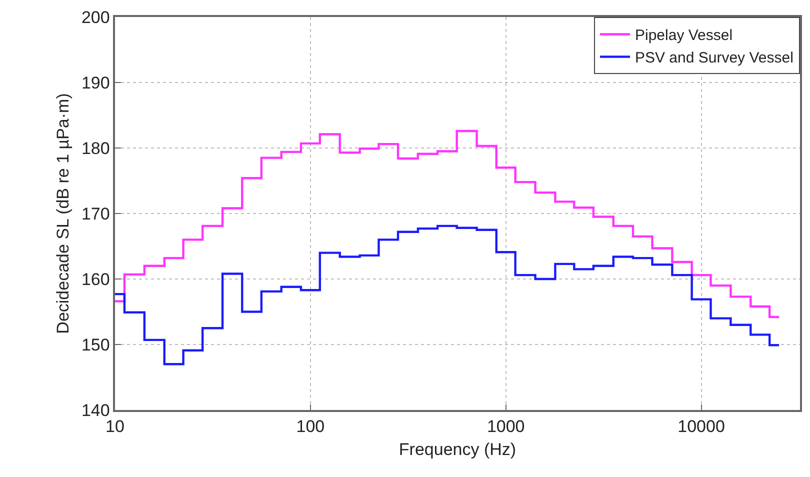  What do you see at coordinates (505, 426) in the screenshot?
I see `x-tick-label: 1000` at bounding box center [505, 426].